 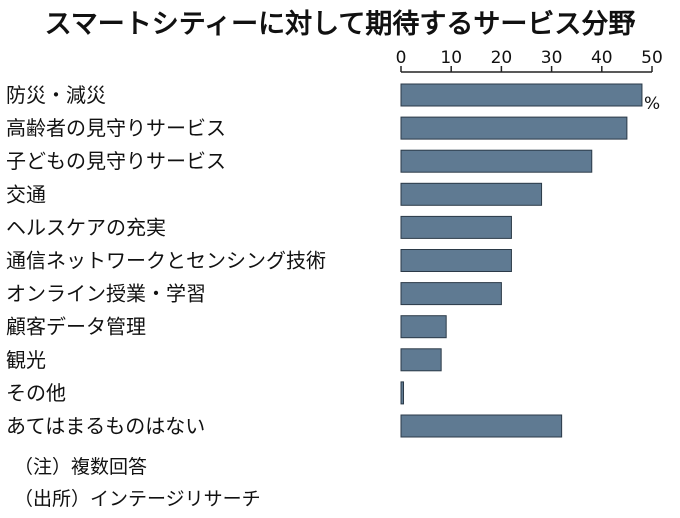 What do you see at coordinates (166, 261) in the screenshot?
I see `category-label: 通信ネットワークとセンシング技術` at bounding box center [166, 261].